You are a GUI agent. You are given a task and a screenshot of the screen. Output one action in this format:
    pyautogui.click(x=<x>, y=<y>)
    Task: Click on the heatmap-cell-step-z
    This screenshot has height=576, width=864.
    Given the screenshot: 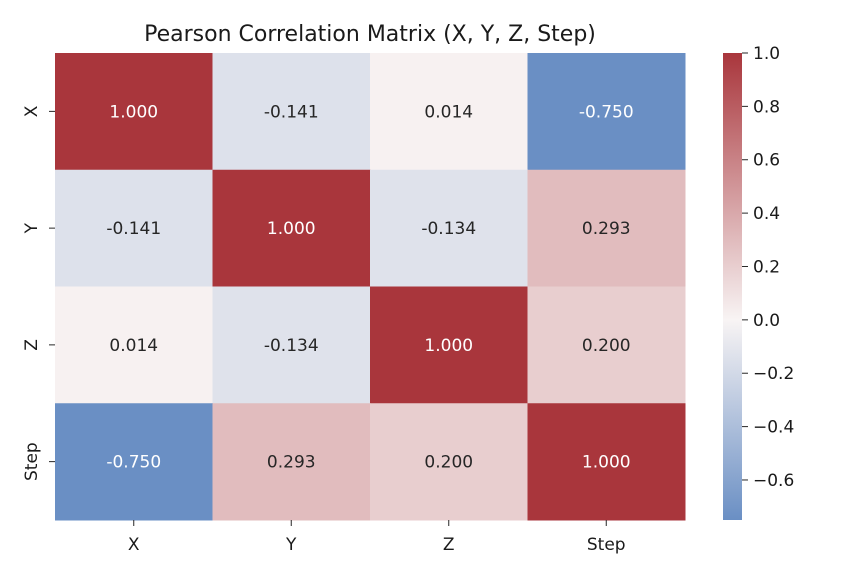 What is the action you would take?
    pyautogui.click(x=449, y=462)
    